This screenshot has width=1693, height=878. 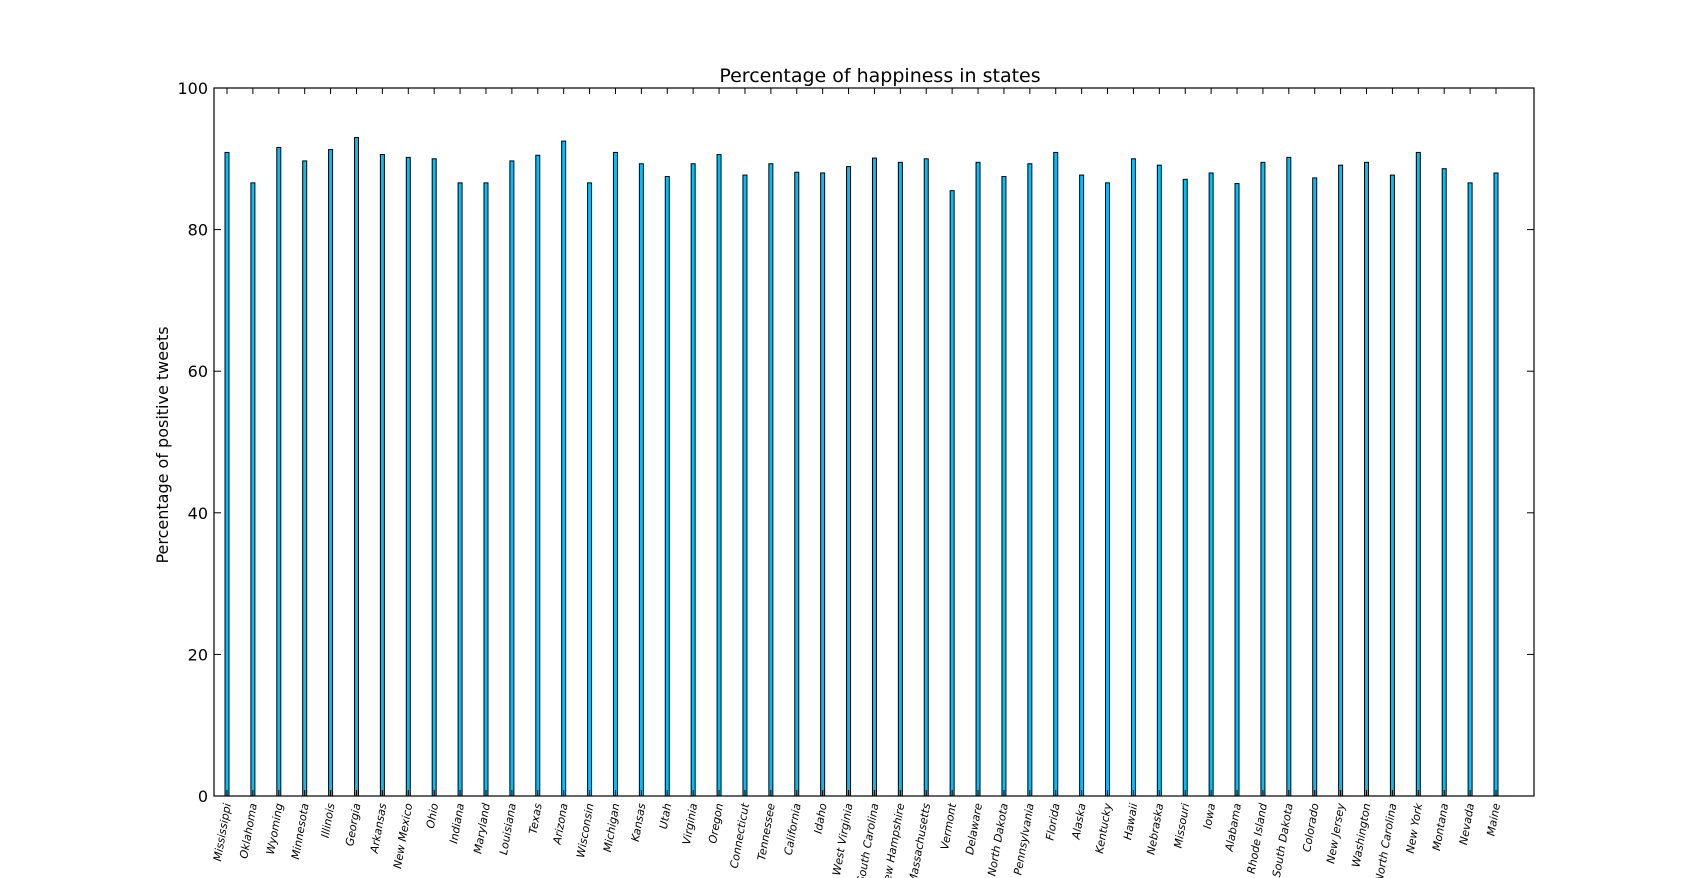 I want to click on bar-nevada, so click(x=1470, y=489).